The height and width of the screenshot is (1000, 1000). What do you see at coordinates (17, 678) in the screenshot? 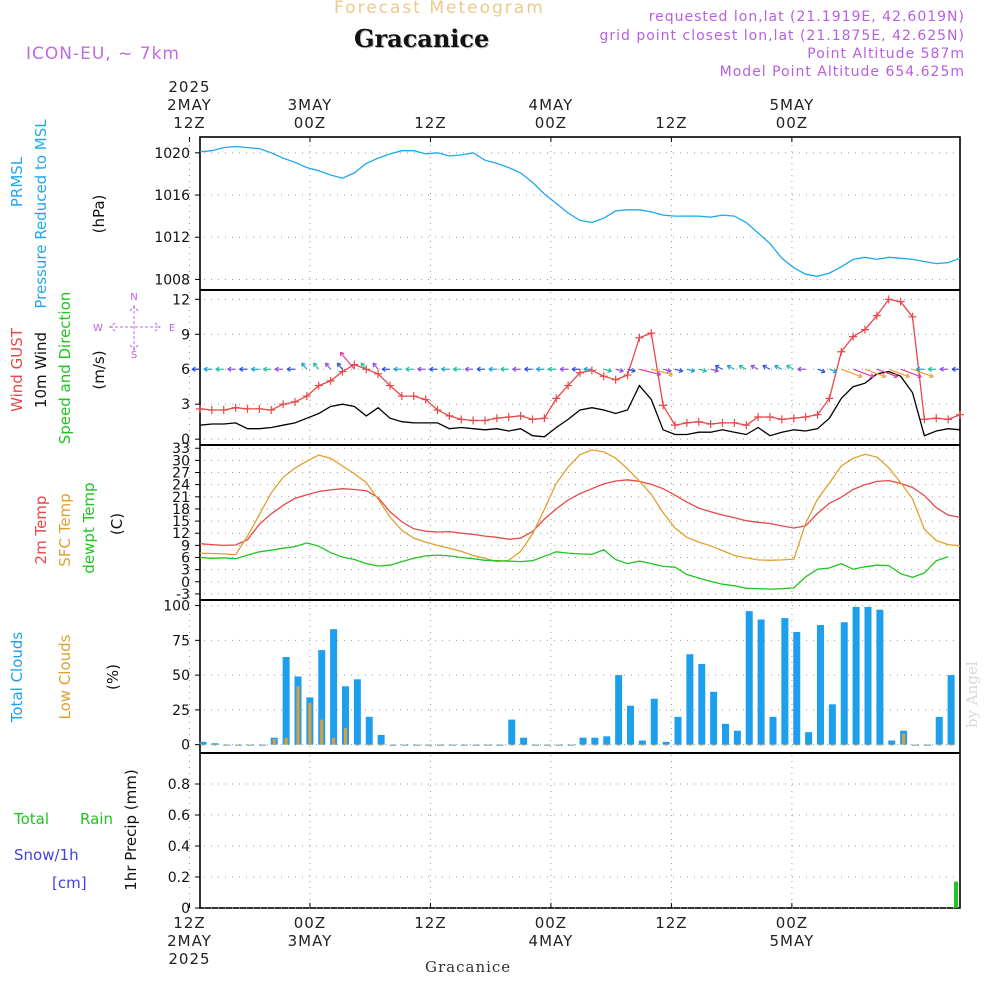
I see `total-clouds-label: Total Clouds` at bounding box center [17, 678].